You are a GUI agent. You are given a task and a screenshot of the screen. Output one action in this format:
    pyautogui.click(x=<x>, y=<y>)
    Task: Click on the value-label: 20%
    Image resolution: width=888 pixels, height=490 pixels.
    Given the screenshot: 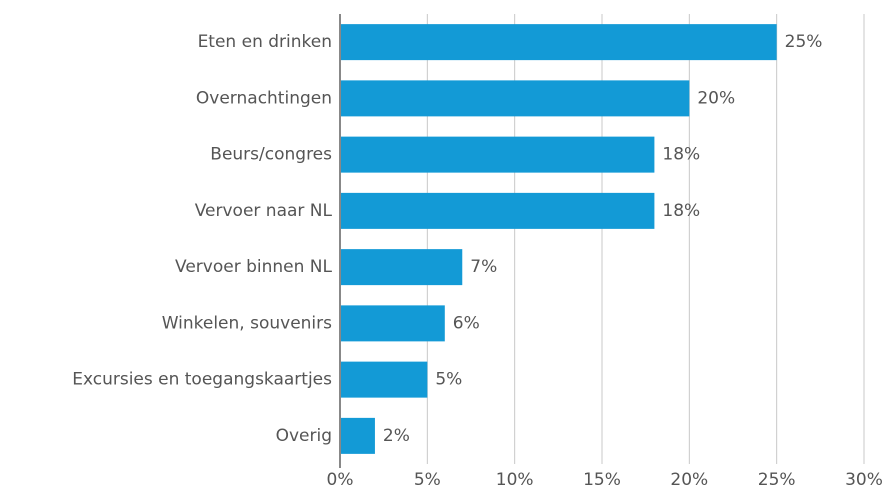 What is the action you would take?
    pyautogui.click(x=716, y=98)
    